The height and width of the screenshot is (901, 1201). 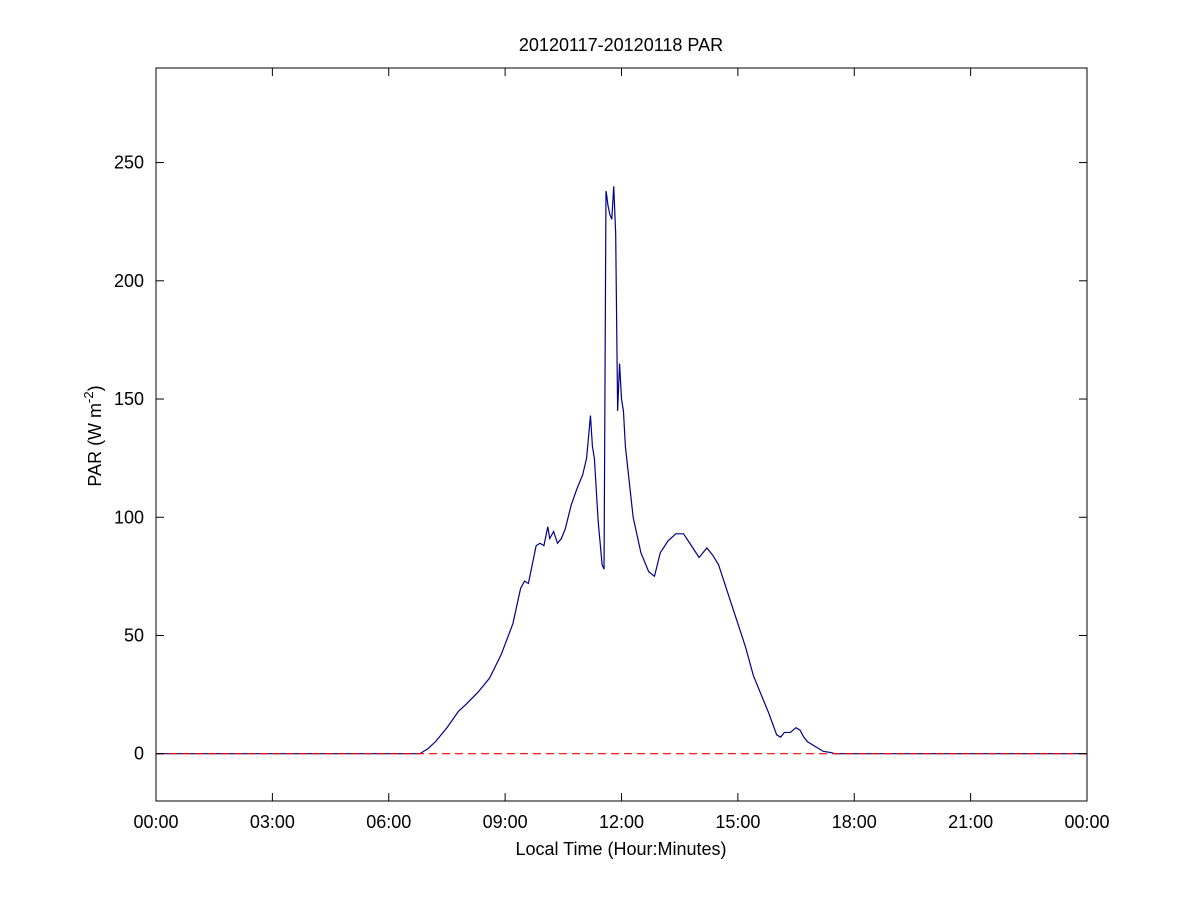 I want to click on x-tick-label: 15:00, so click(x=737, y=822).